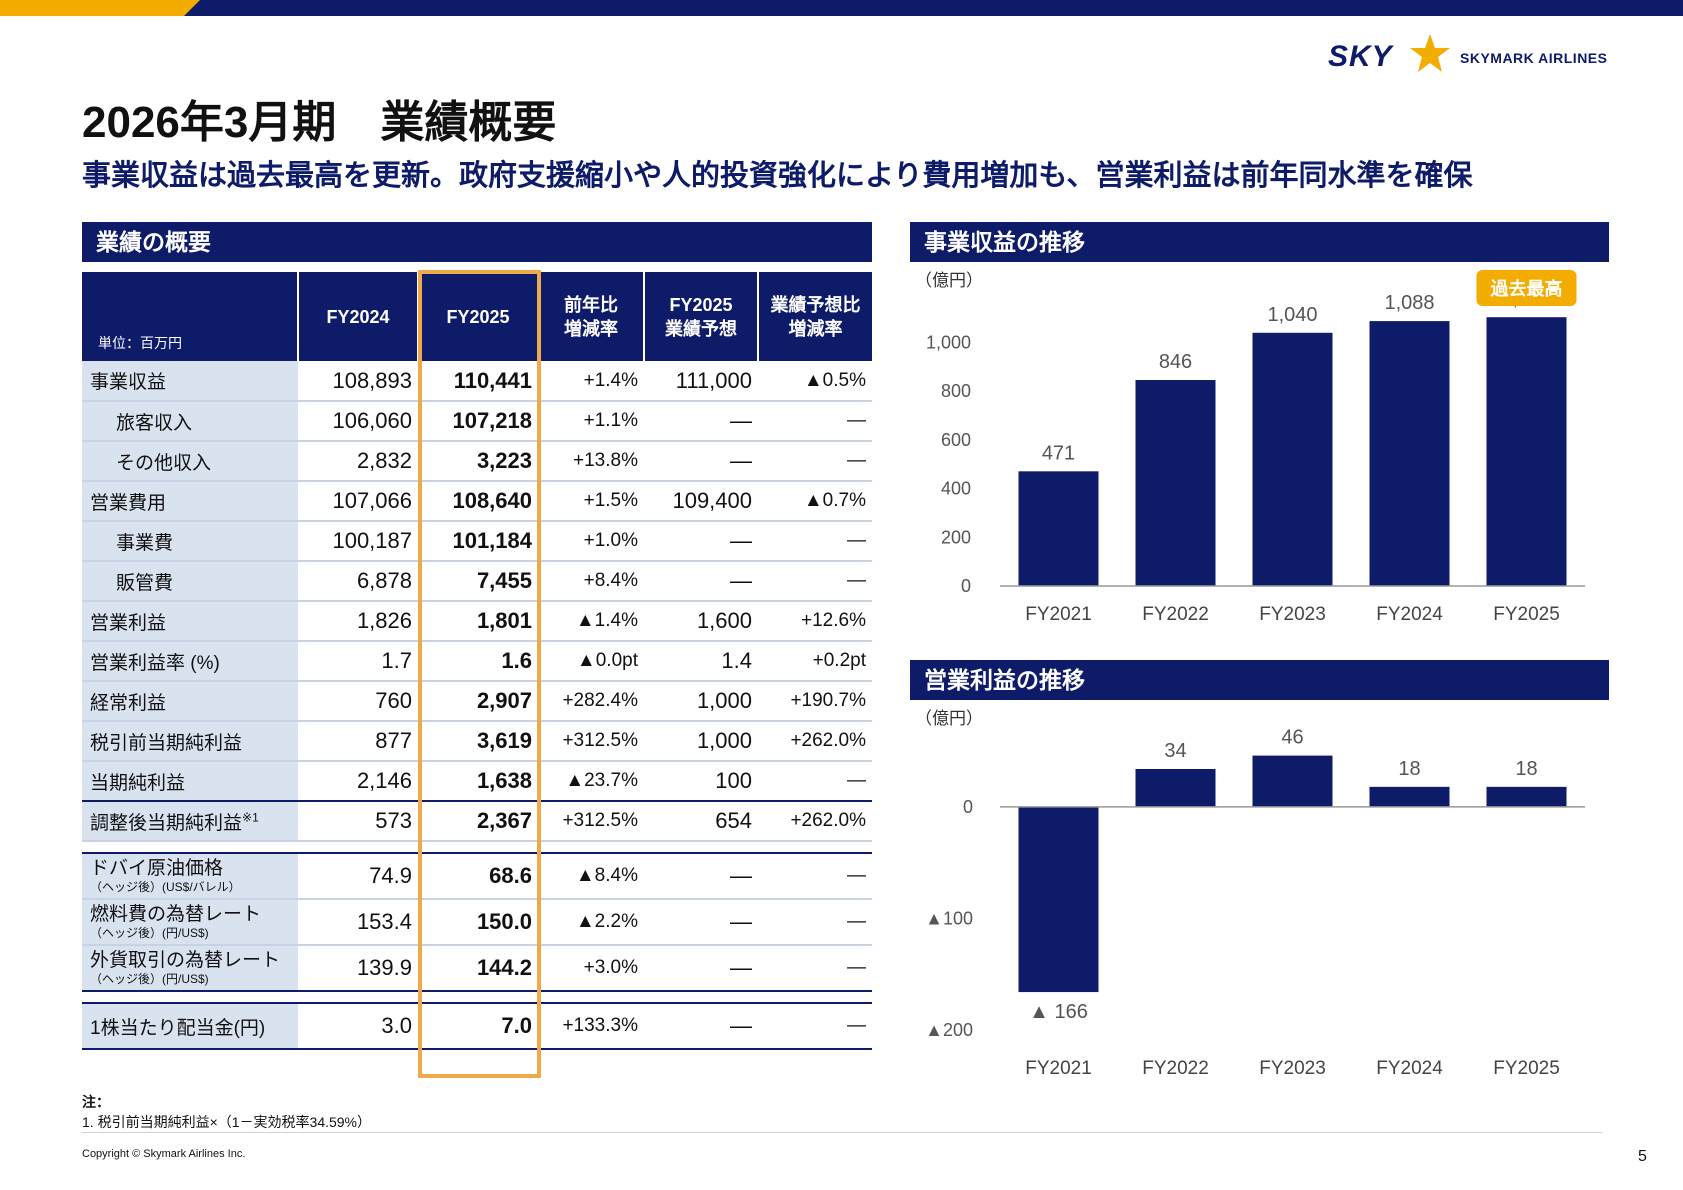 This screenshot has width=1683, height=1190. I want to click on row-fy2025: 3,223, so click(478, 461).